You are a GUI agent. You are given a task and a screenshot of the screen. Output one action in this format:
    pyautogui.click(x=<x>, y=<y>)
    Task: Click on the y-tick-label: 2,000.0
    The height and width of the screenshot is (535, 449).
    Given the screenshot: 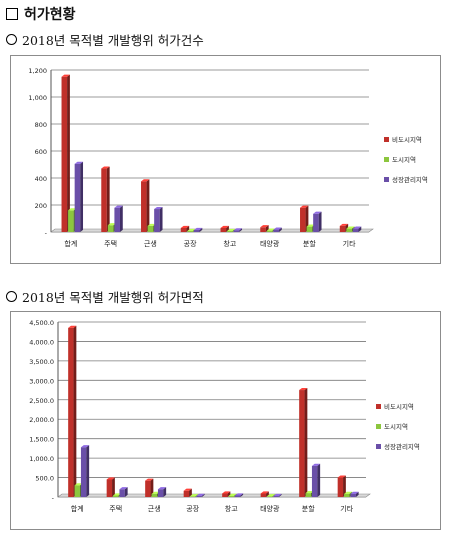 What is the action you would take?
    pyautogui.click(x=41, y=420)
    